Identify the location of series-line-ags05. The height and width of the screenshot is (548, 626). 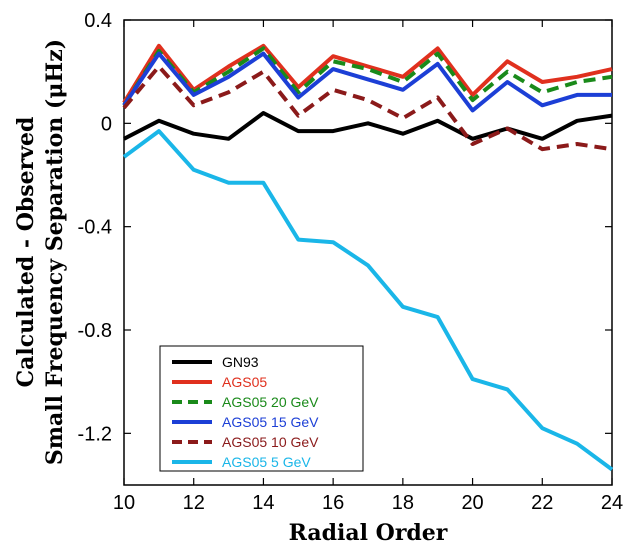
(367, 73).